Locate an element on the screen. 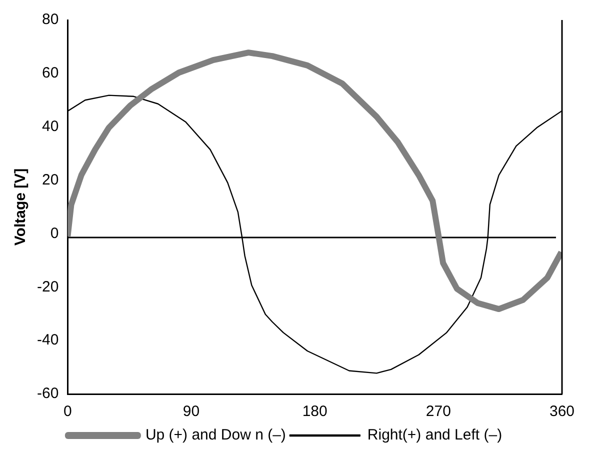  x-tick-label: 0 is located at coordinates (68, 411).